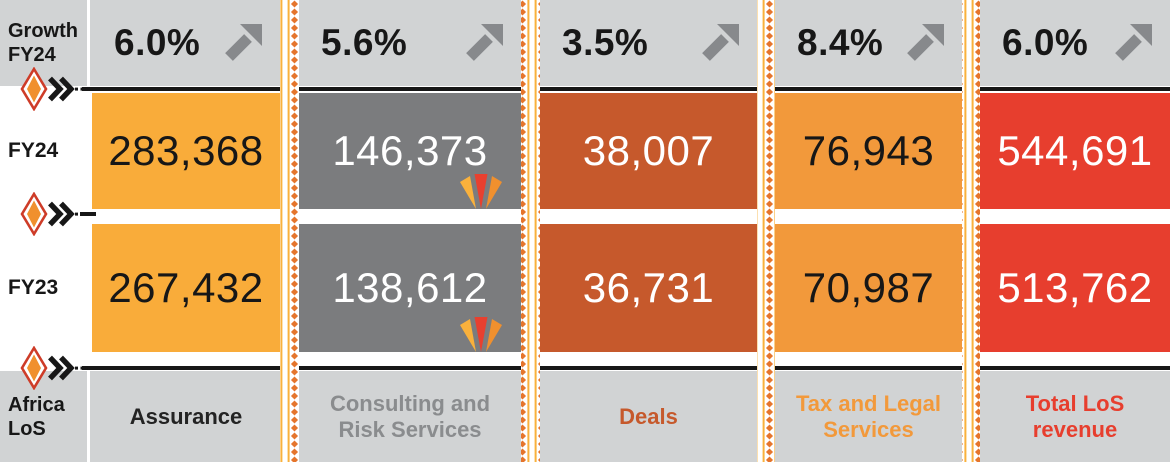  What do you see at coordinates (36, 416) in the screenshot?
I see `row-label-africa-los: Africa LoS` at bounding box center [36, 416].